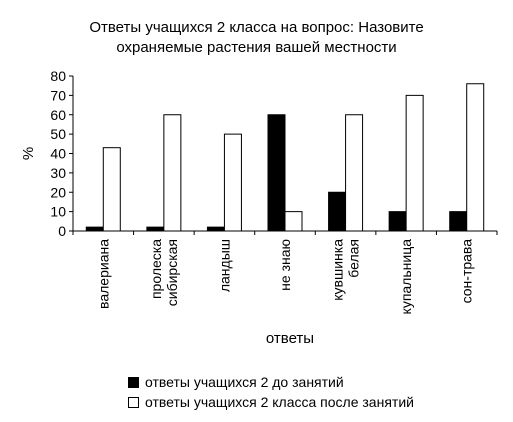 This screenshot has width=513, height=422. What do you see at coordinates (58, 95) in the screenshot?
I see `y-tick-label: 70` at bounding box center [58, 95].